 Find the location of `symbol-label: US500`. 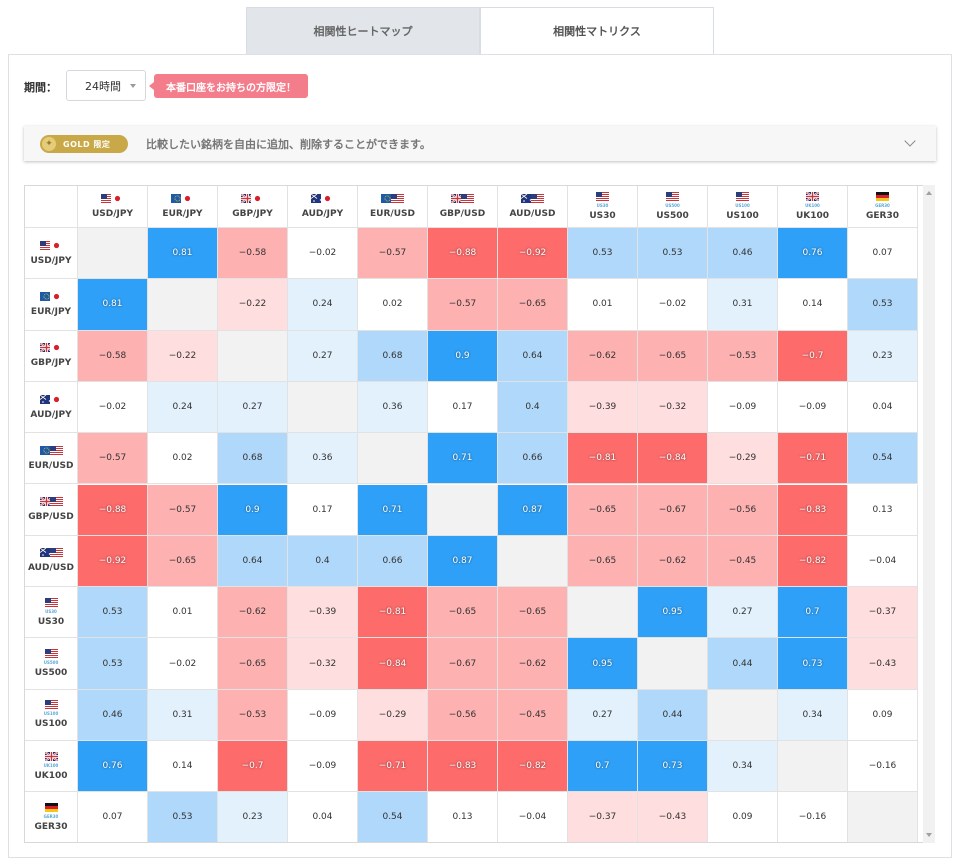

symbol-label: US500 is located at coordinates (672, 216).